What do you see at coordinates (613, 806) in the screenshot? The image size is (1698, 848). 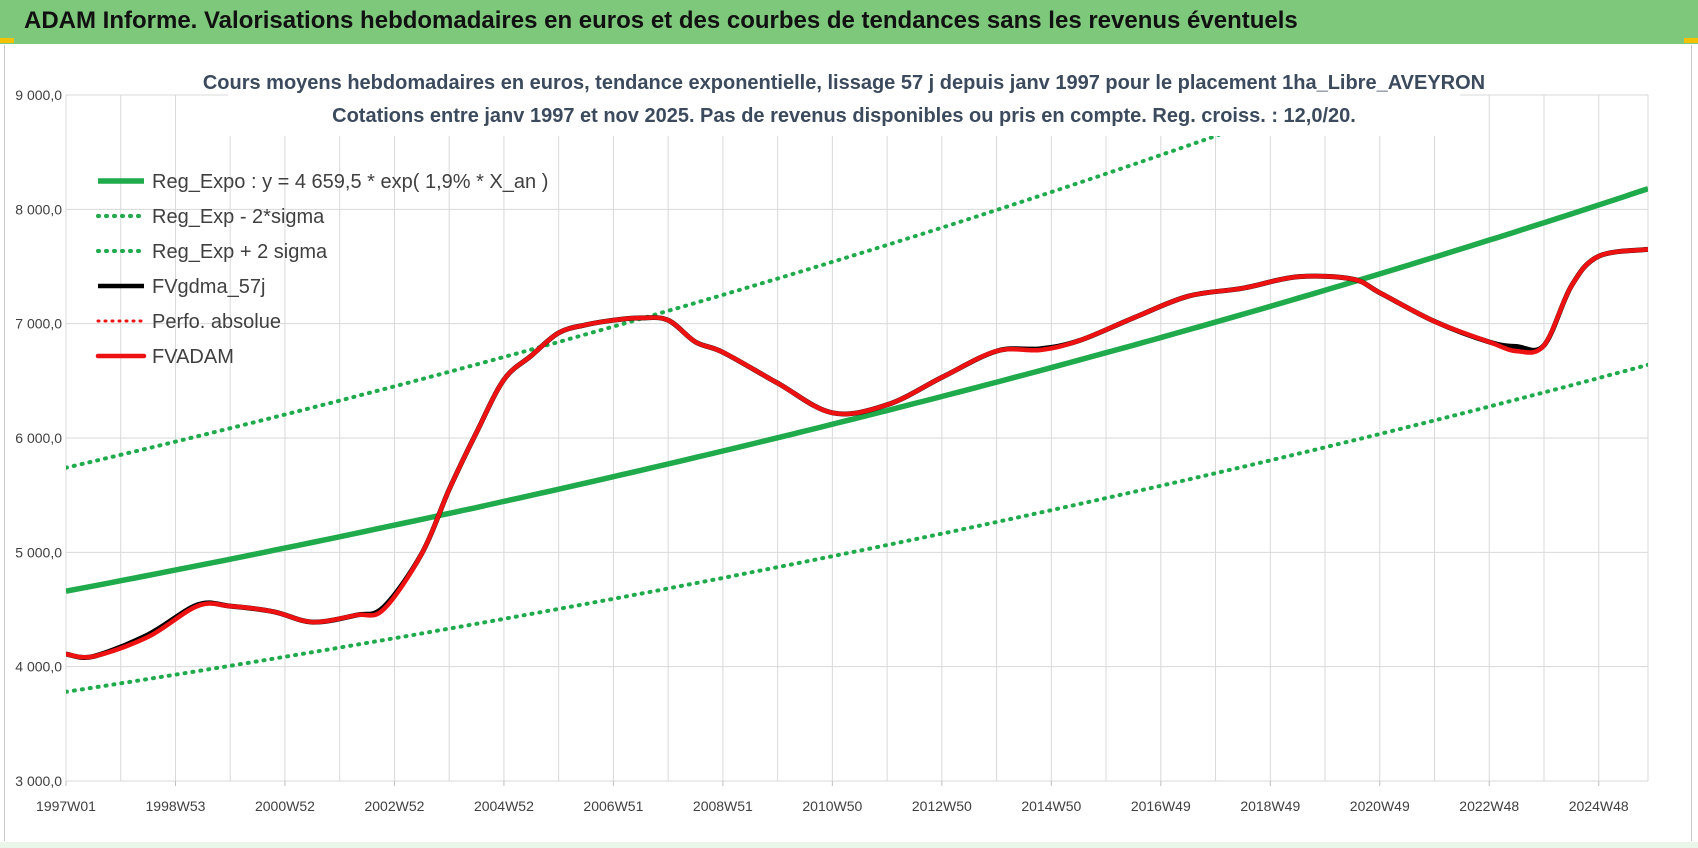 I see `x-tick-label: 2006W51` at bounding box center [613, 806].